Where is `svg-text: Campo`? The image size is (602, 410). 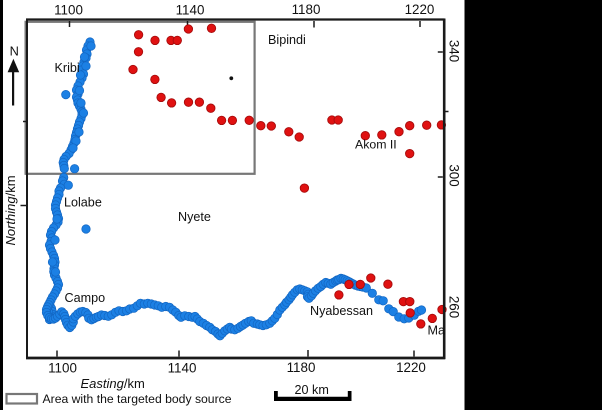 svg-text: Campo is located at coordinates (85, 298).